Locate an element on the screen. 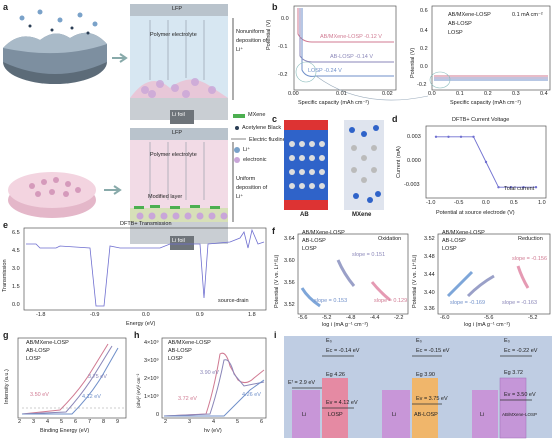 The width and height of the screenshot is (554, 444). g-xtick-2: 4 is located at coordinates (48, 422).